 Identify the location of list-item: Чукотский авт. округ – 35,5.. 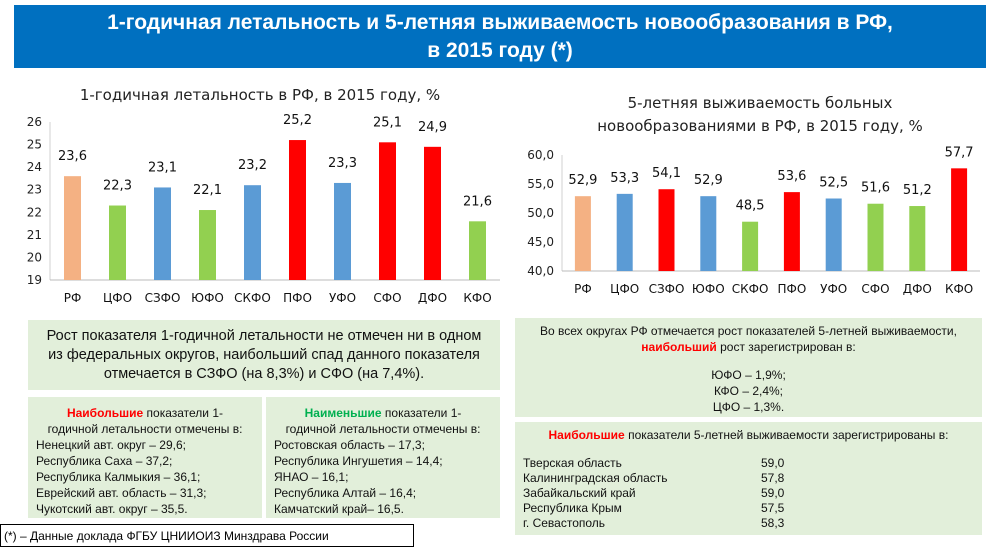
(112, 509).